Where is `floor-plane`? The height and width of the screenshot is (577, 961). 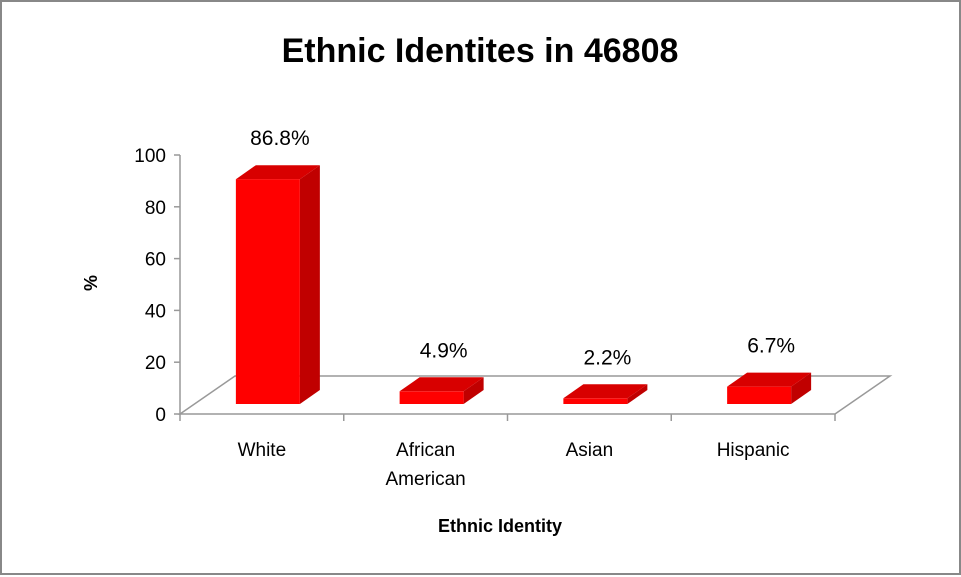
floor-plane is located at coordinates (535, 395).